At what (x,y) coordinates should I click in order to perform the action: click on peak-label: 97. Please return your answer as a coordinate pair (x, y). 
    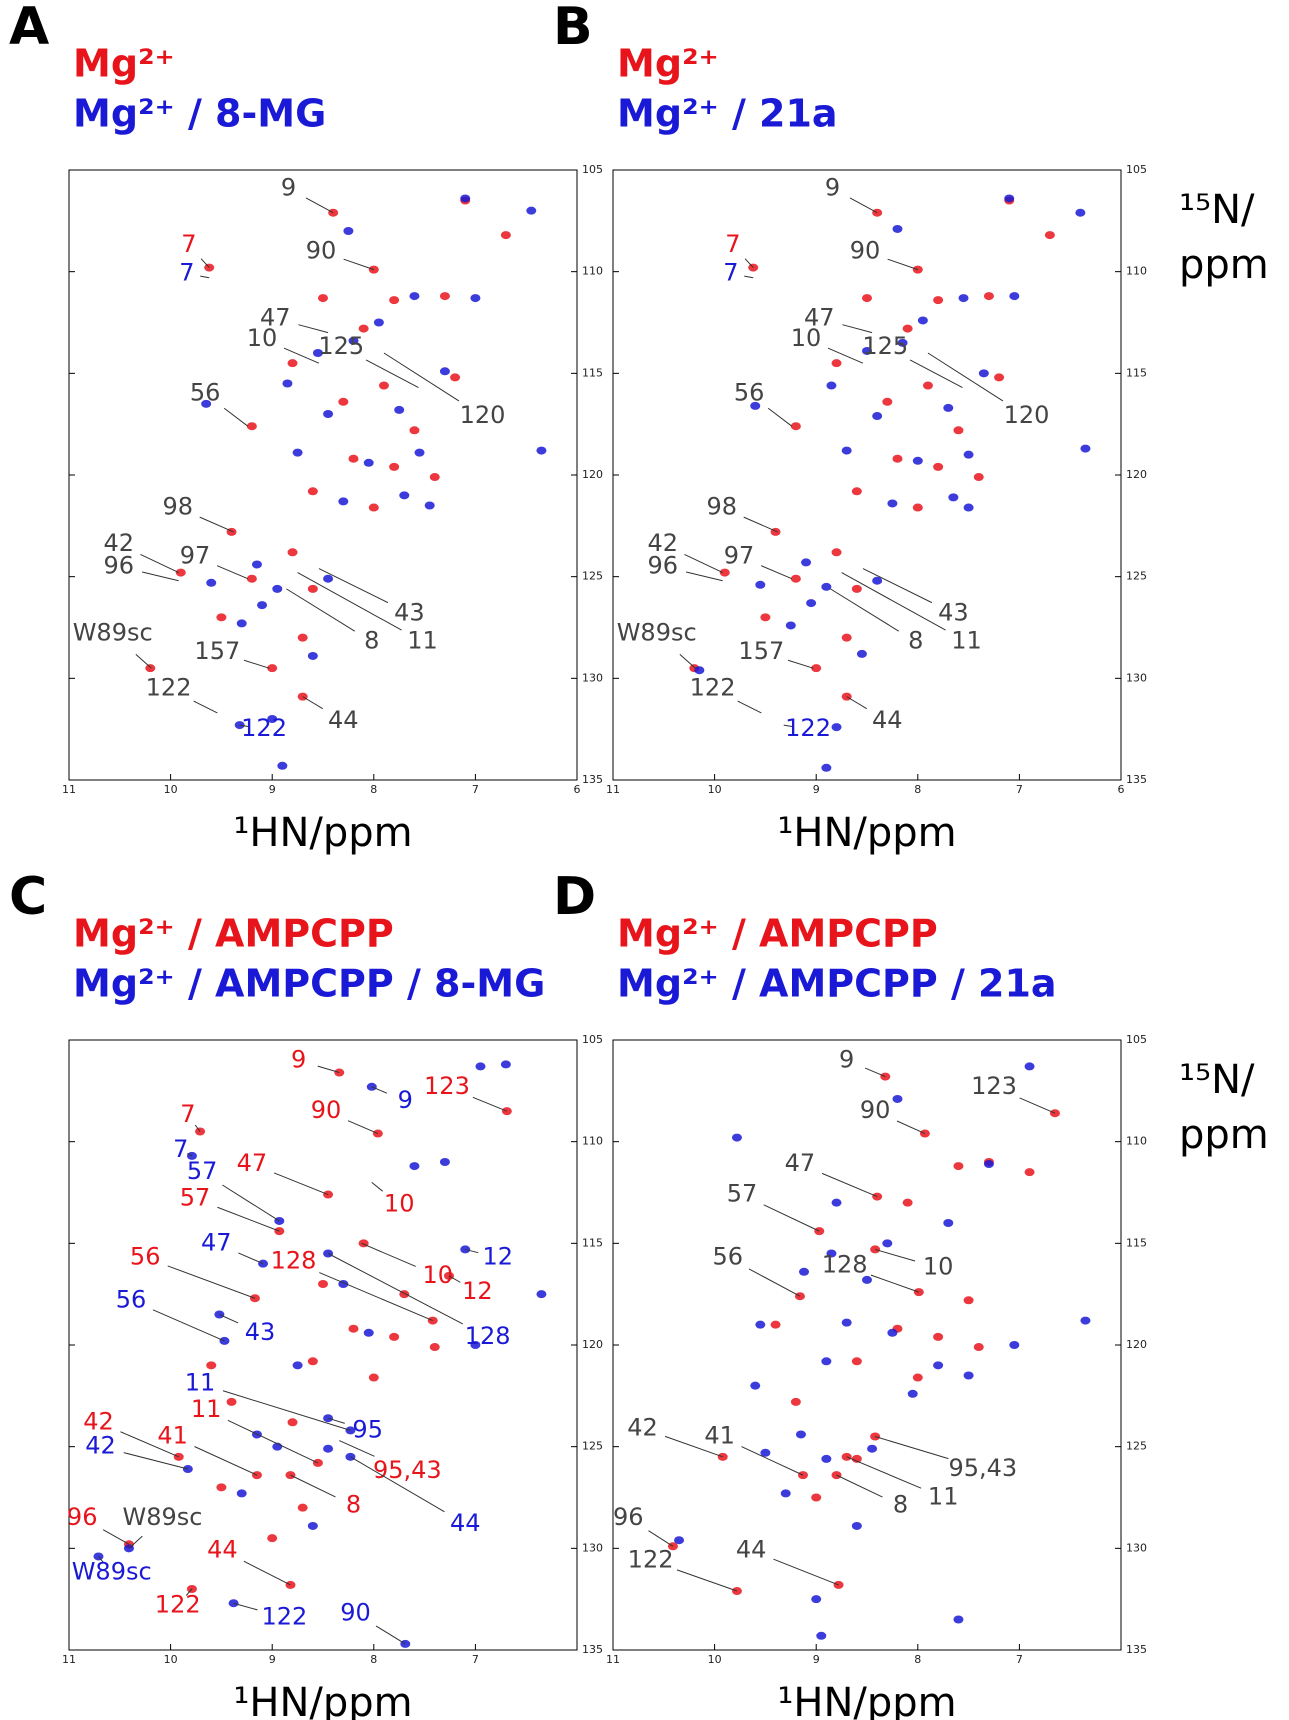
    Looking at the image, I should click on (739, 555).